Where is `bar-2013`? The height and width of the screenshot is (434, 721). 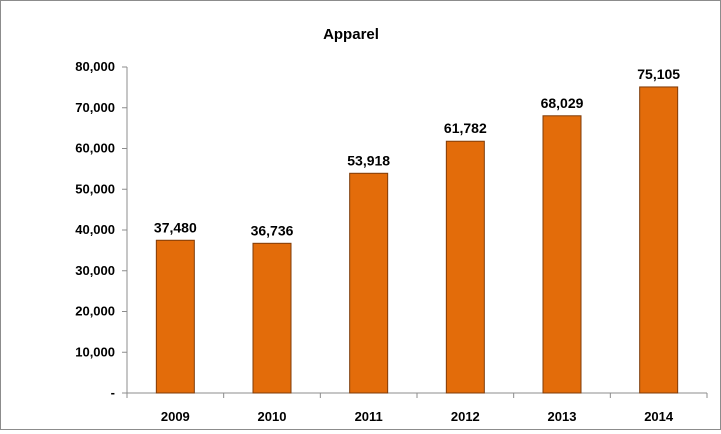
bar-2013 is located at coordinates (562, 254).